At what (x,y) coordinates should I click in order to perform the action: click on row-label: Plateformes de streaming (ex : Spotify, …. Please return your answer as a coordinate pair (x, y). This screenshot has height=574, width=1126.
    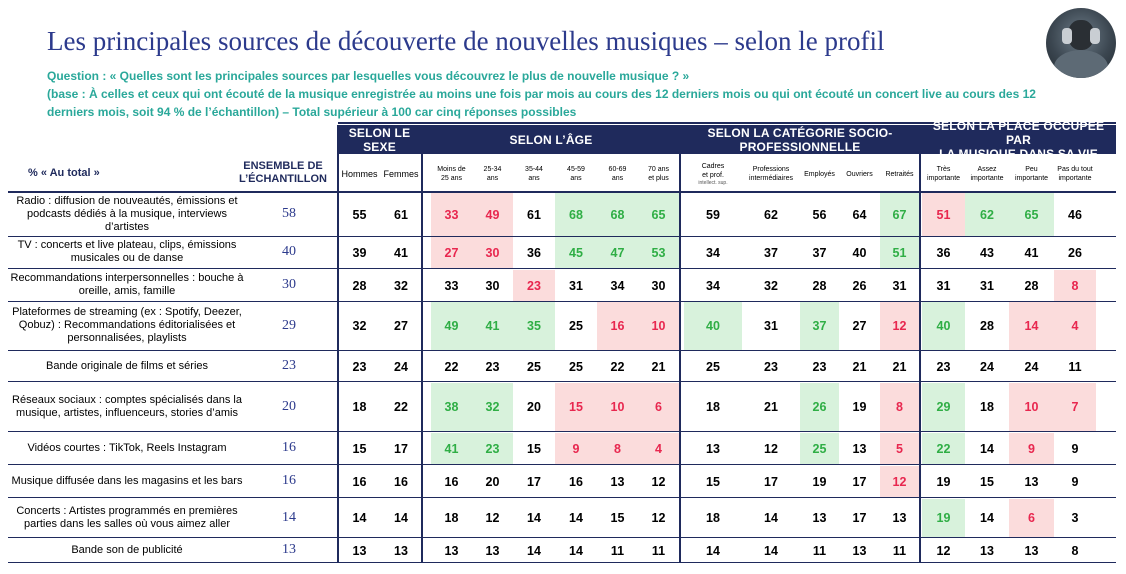
    Looking at the image, I should click on (127, 325).